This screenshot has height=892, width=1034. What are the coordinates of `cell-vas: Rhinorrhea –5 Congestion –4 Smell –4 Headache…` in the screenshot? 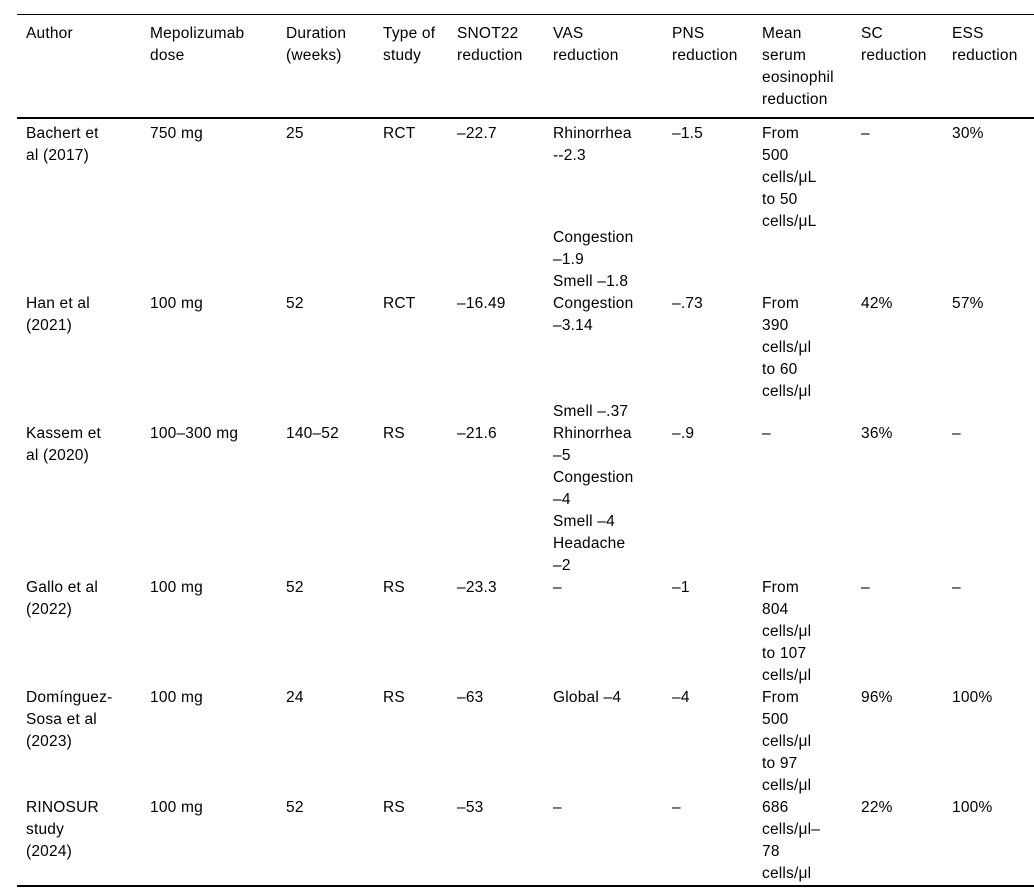 It's located at (612, 500).